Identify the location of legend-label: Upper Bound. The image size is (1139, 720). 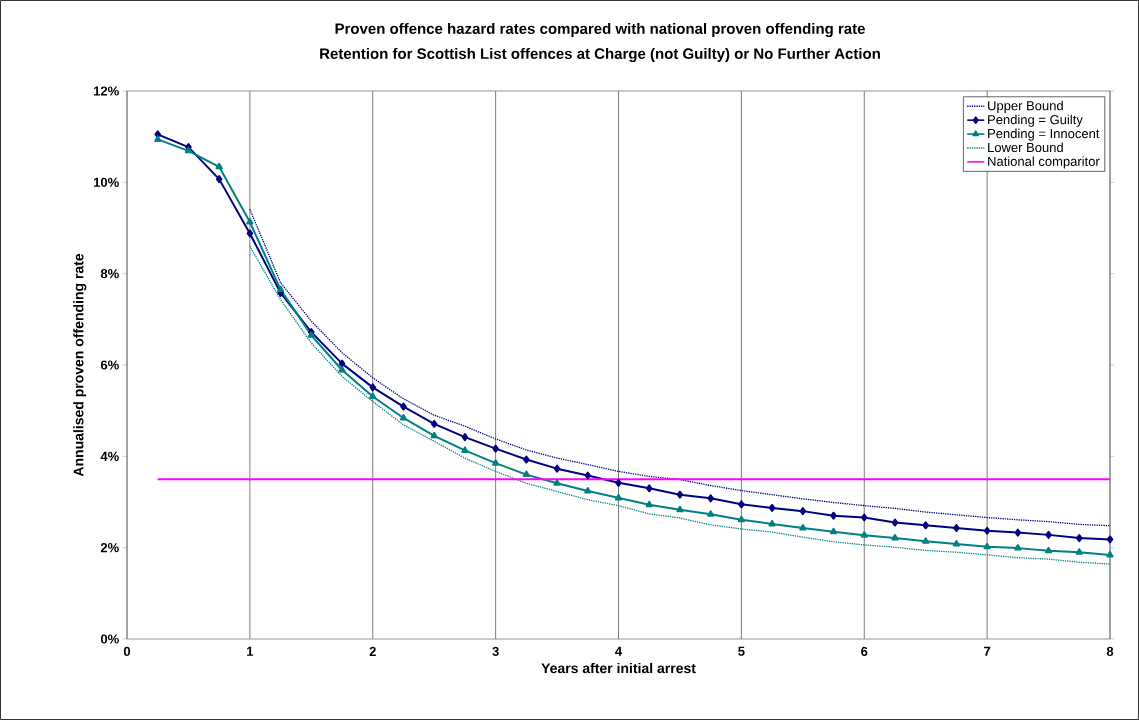
(1025, 106).